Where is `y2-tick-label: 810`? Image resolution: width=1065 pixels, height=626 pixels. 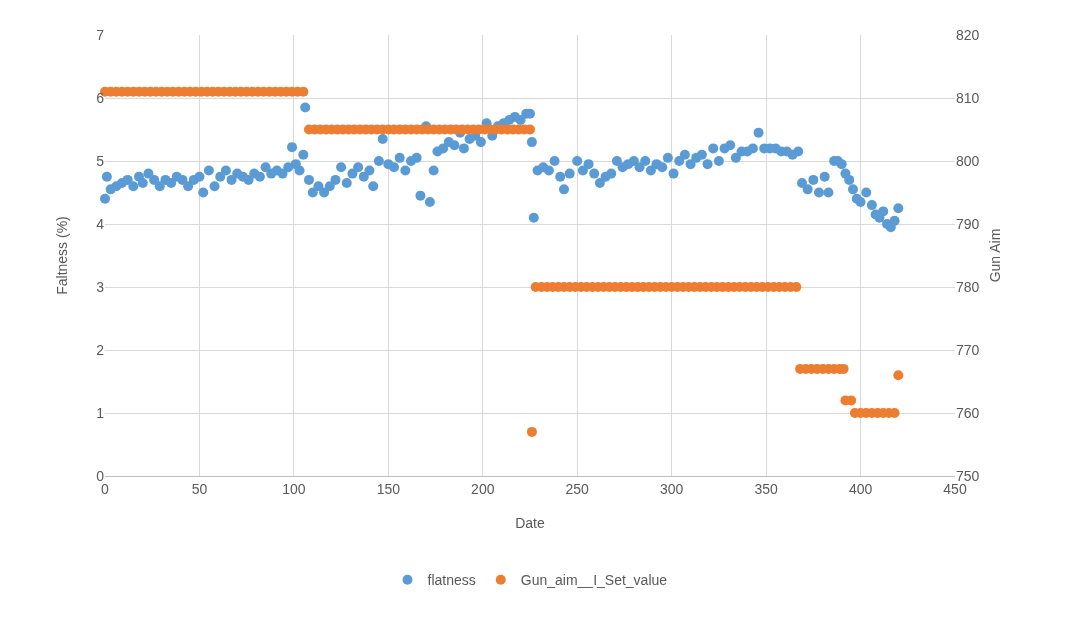 y2-tick-label: 810 is located at coordinates (968, 97).